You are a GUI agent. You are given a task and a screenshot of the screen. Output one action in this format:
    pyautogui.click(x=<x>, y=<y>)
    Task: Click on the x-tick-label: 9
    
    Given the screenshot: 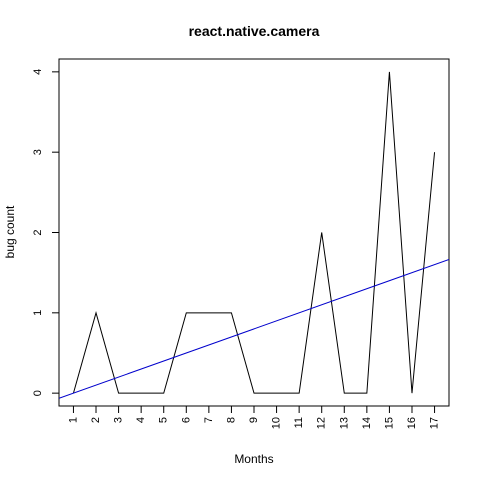 What is the action you would take?
    pyautogui.click(x=254, y=420)
    